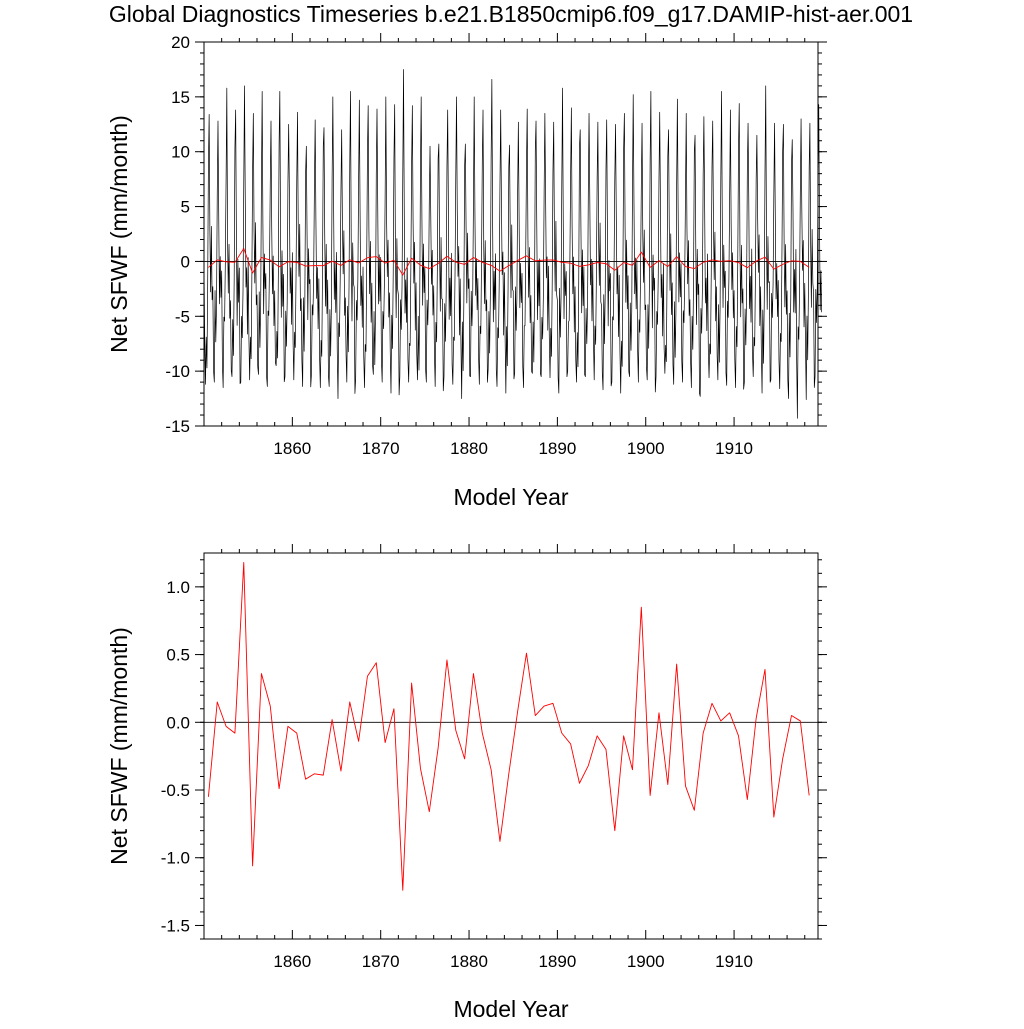 This screenshot has width=1024, height=1029. Describe the element at coordinates (292, 448) in the screenshot. I see `top-x-tick-label: 1860` at that location.